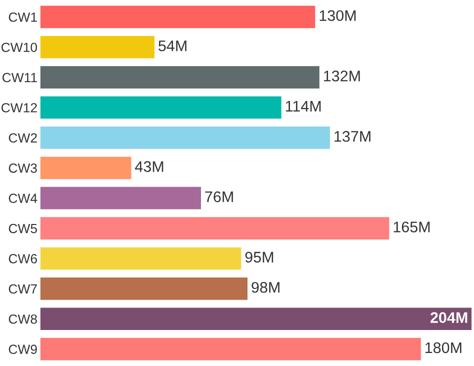 This screenshot has width=474, height=366. I want to click on y-tick-label: CW5, so click(22, 229).